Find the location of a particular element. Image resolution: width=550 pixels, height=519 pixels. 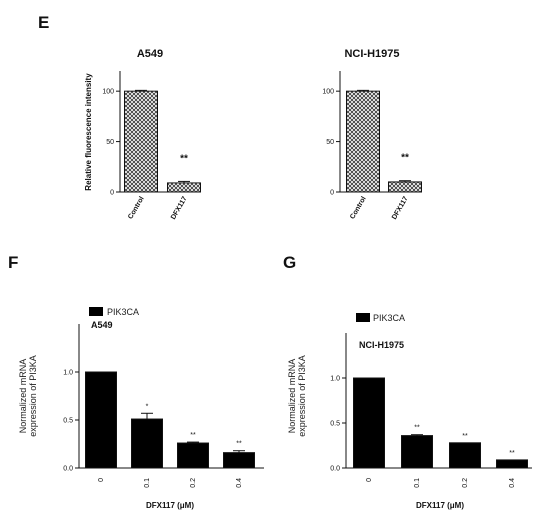

y-axis-title: Relative fluorescence intensity is located at coordinates (88, 132).